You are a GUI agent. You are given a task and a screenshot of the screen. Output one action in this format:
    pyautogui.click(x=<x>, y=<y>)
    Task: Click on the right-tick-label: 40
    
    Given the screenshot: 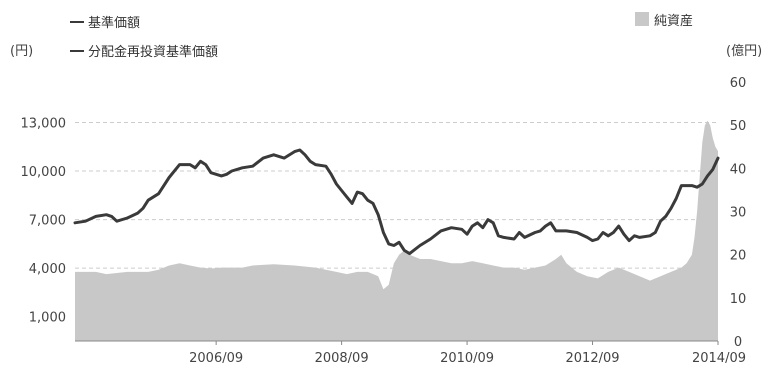 What is the action you would take?
    pyautogui.click(x=738, y=169)
    